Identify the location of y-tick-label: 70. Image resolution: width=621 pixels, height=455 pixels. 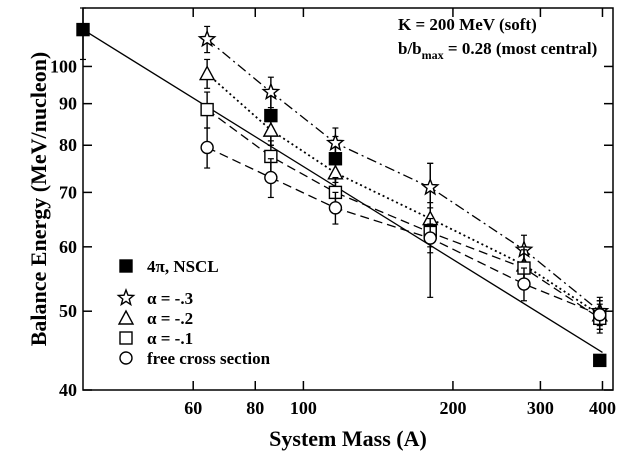
(68, 192).